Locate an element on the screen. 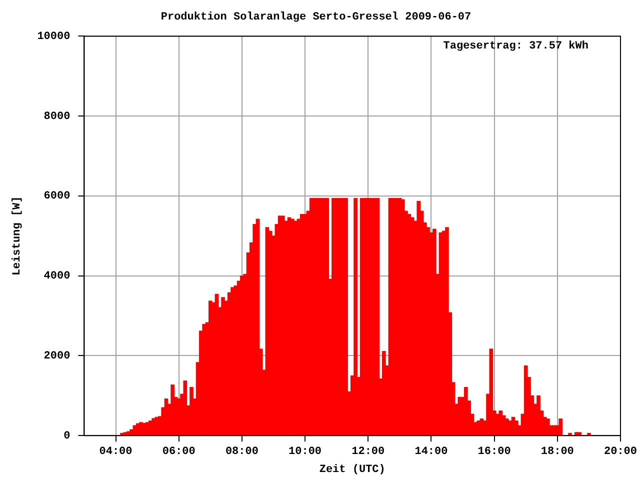  x-tick-label: 14:00 is located at coordinates (431, 452).